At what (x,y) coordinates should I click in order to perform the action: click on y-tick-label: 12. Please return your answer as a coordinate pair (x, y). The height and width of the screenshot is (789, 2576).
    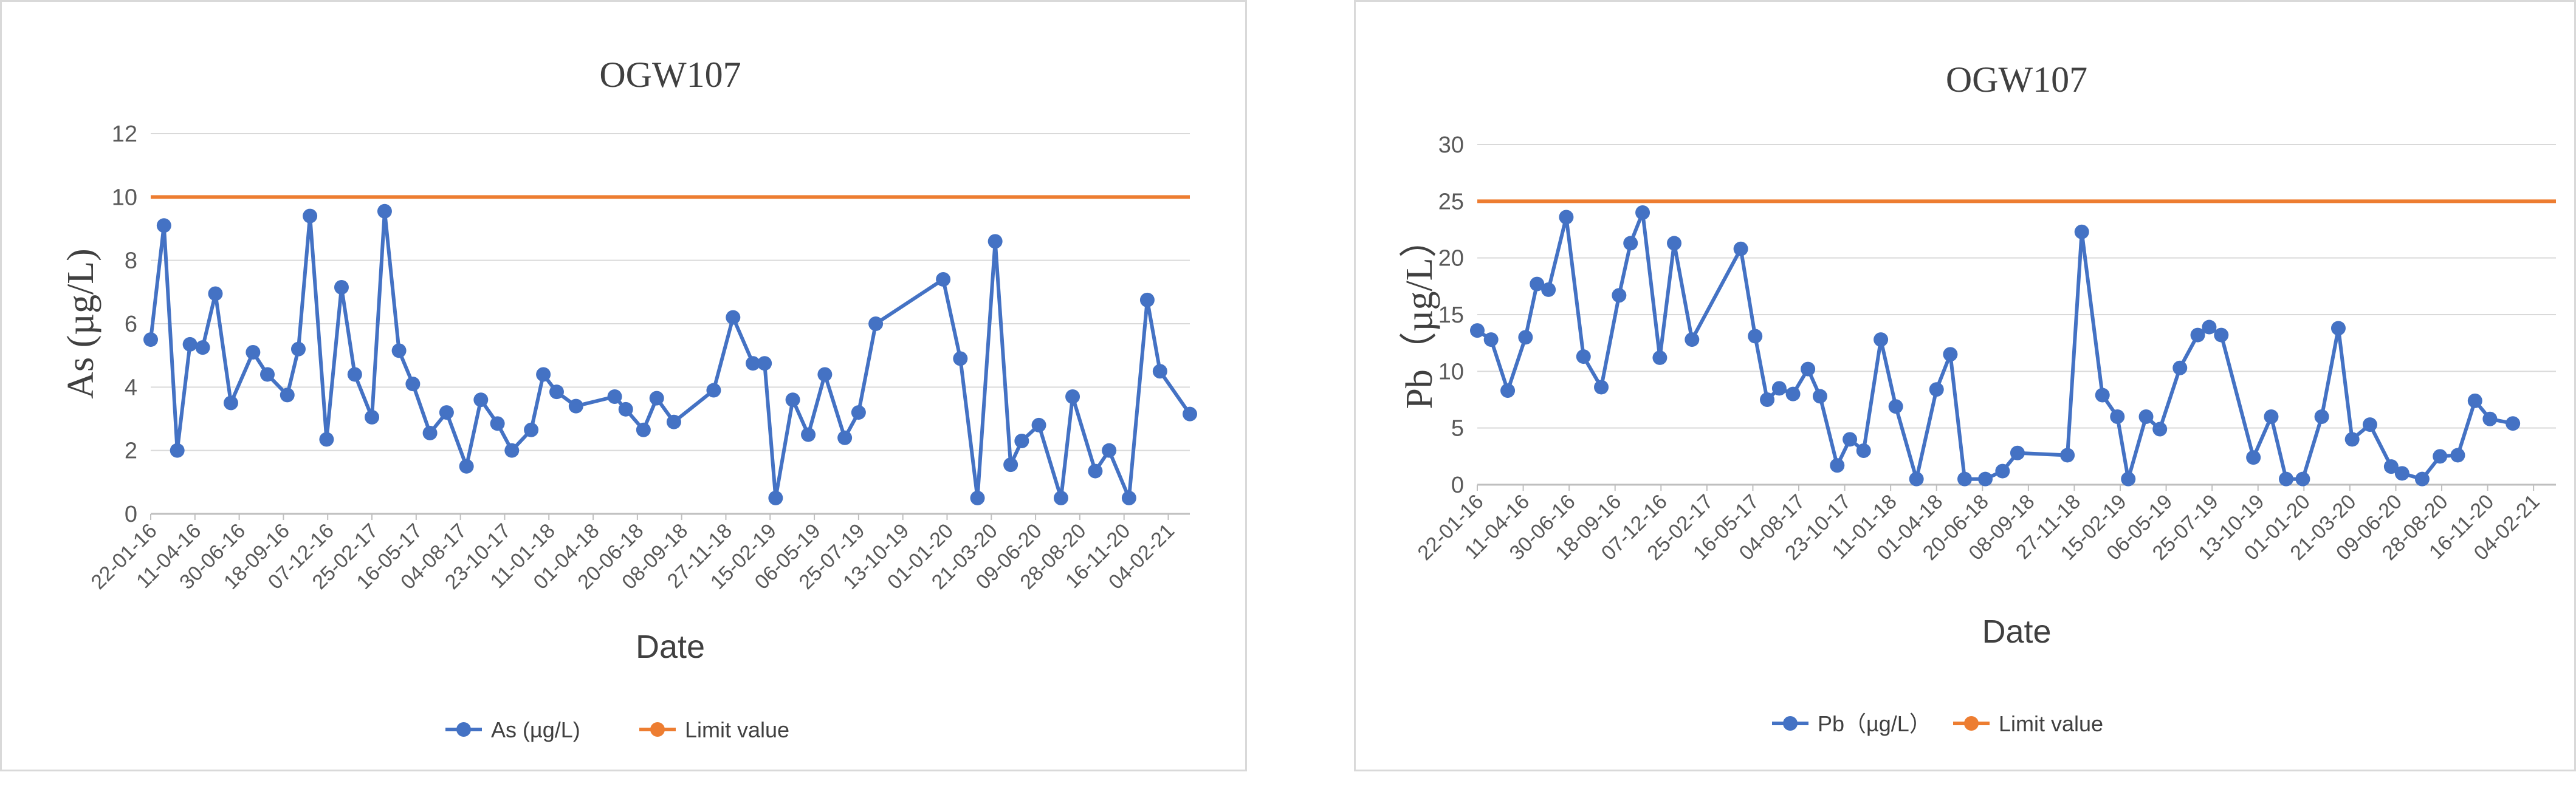
    Looking at the image, I should click on (124, 134).